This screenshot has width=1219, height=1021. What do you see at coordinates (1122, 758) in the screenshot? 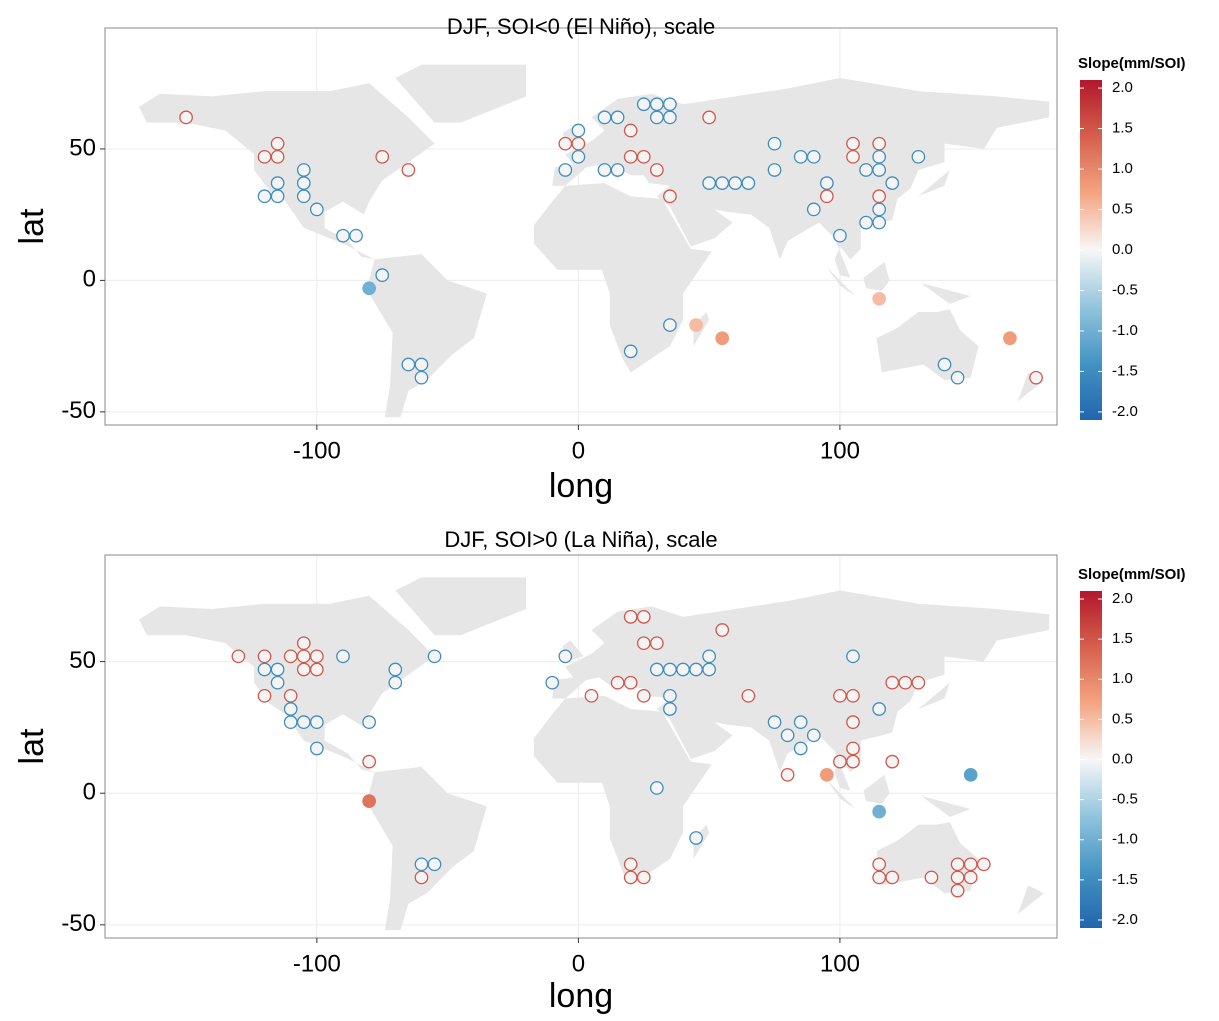
I see `colorbar-tick-label: 0.0` at bounding box center [1122, 758].